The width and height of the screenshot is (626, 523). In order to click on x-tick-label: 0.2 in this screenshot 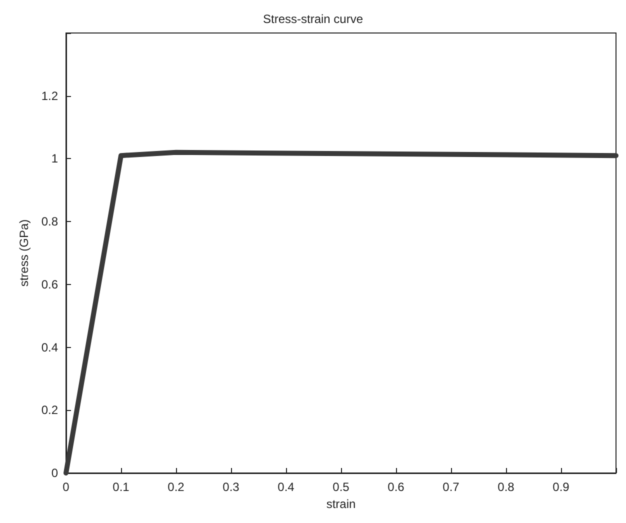, I will do `click(176, 487)`.